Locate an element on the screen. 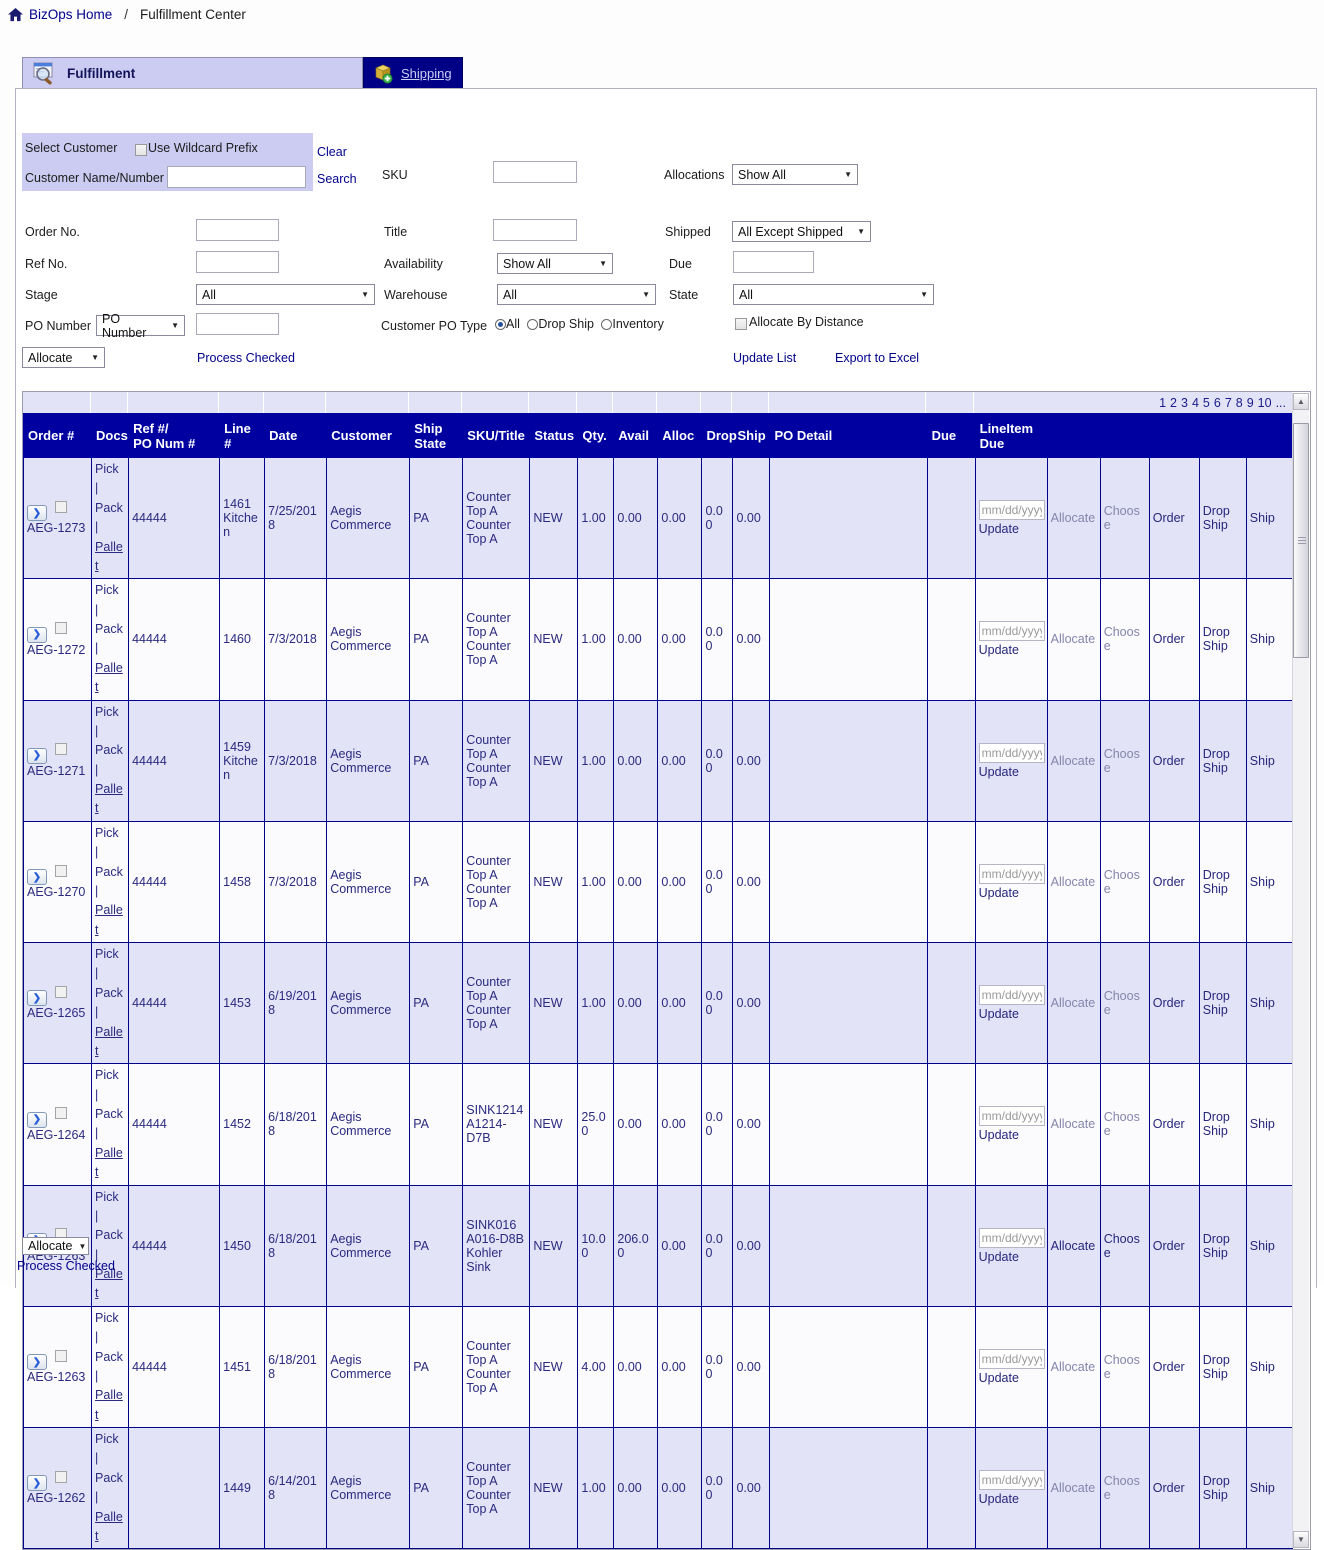 The height and width of the screenshot is (1550, 1324). page-link: 9 is located at coordinates (1250, 402).